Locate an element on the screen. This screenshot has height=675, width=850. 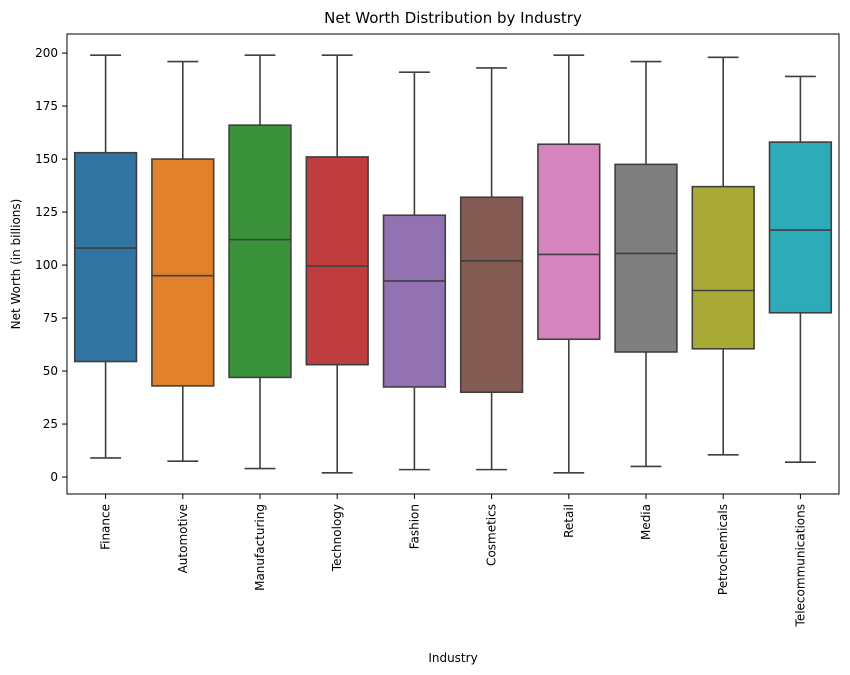
x-tick-label: Automotive is located at coordinates (183, 538).